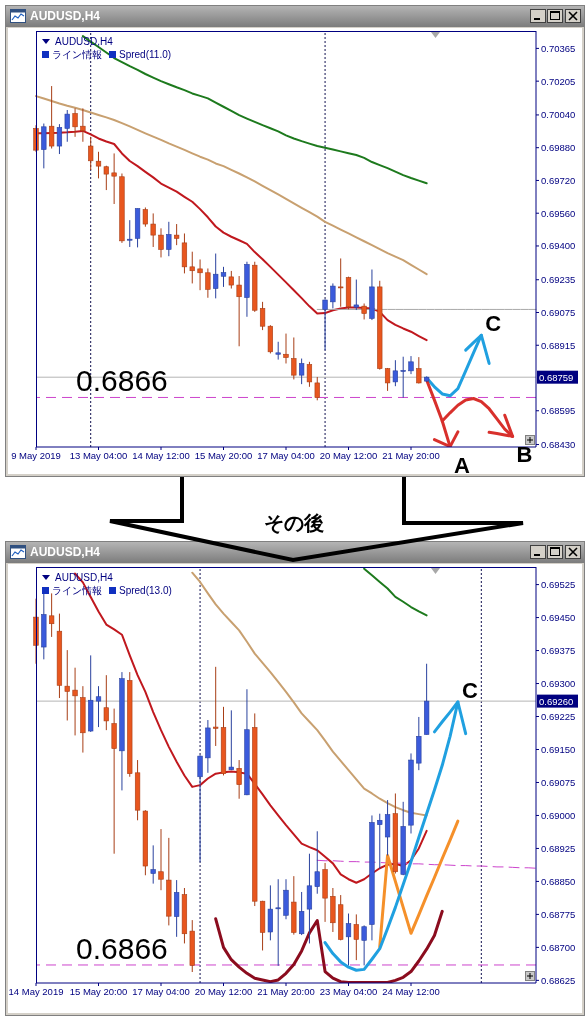  I want to click on y-tick-label: 0.68595, so click(558, 411).